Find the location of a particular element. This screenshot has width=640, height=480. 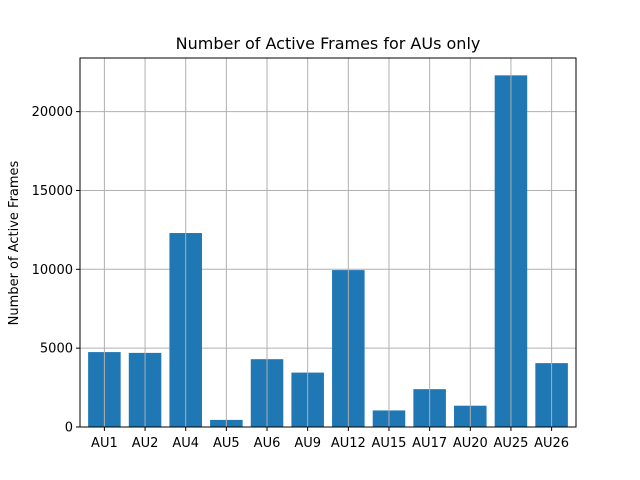

y-tick-label: 15000 is located at coordinates (52, 191).